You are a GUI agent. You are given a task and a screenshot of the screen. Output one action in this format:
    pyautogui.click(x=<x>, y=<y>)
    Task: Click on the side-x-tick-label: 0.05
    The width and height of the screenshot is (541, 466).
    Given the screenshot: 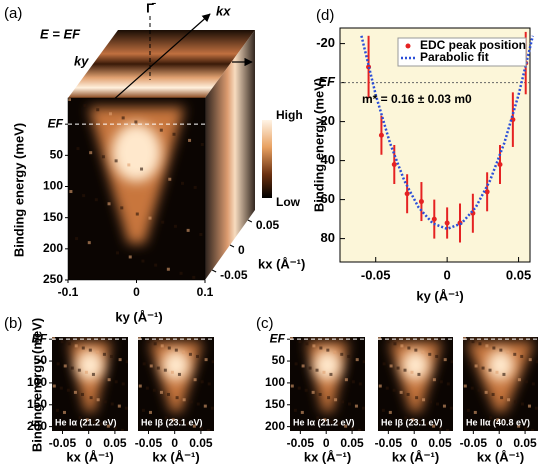 What is the action you would take?
    pyautogui.click(x=268, y=225)
    